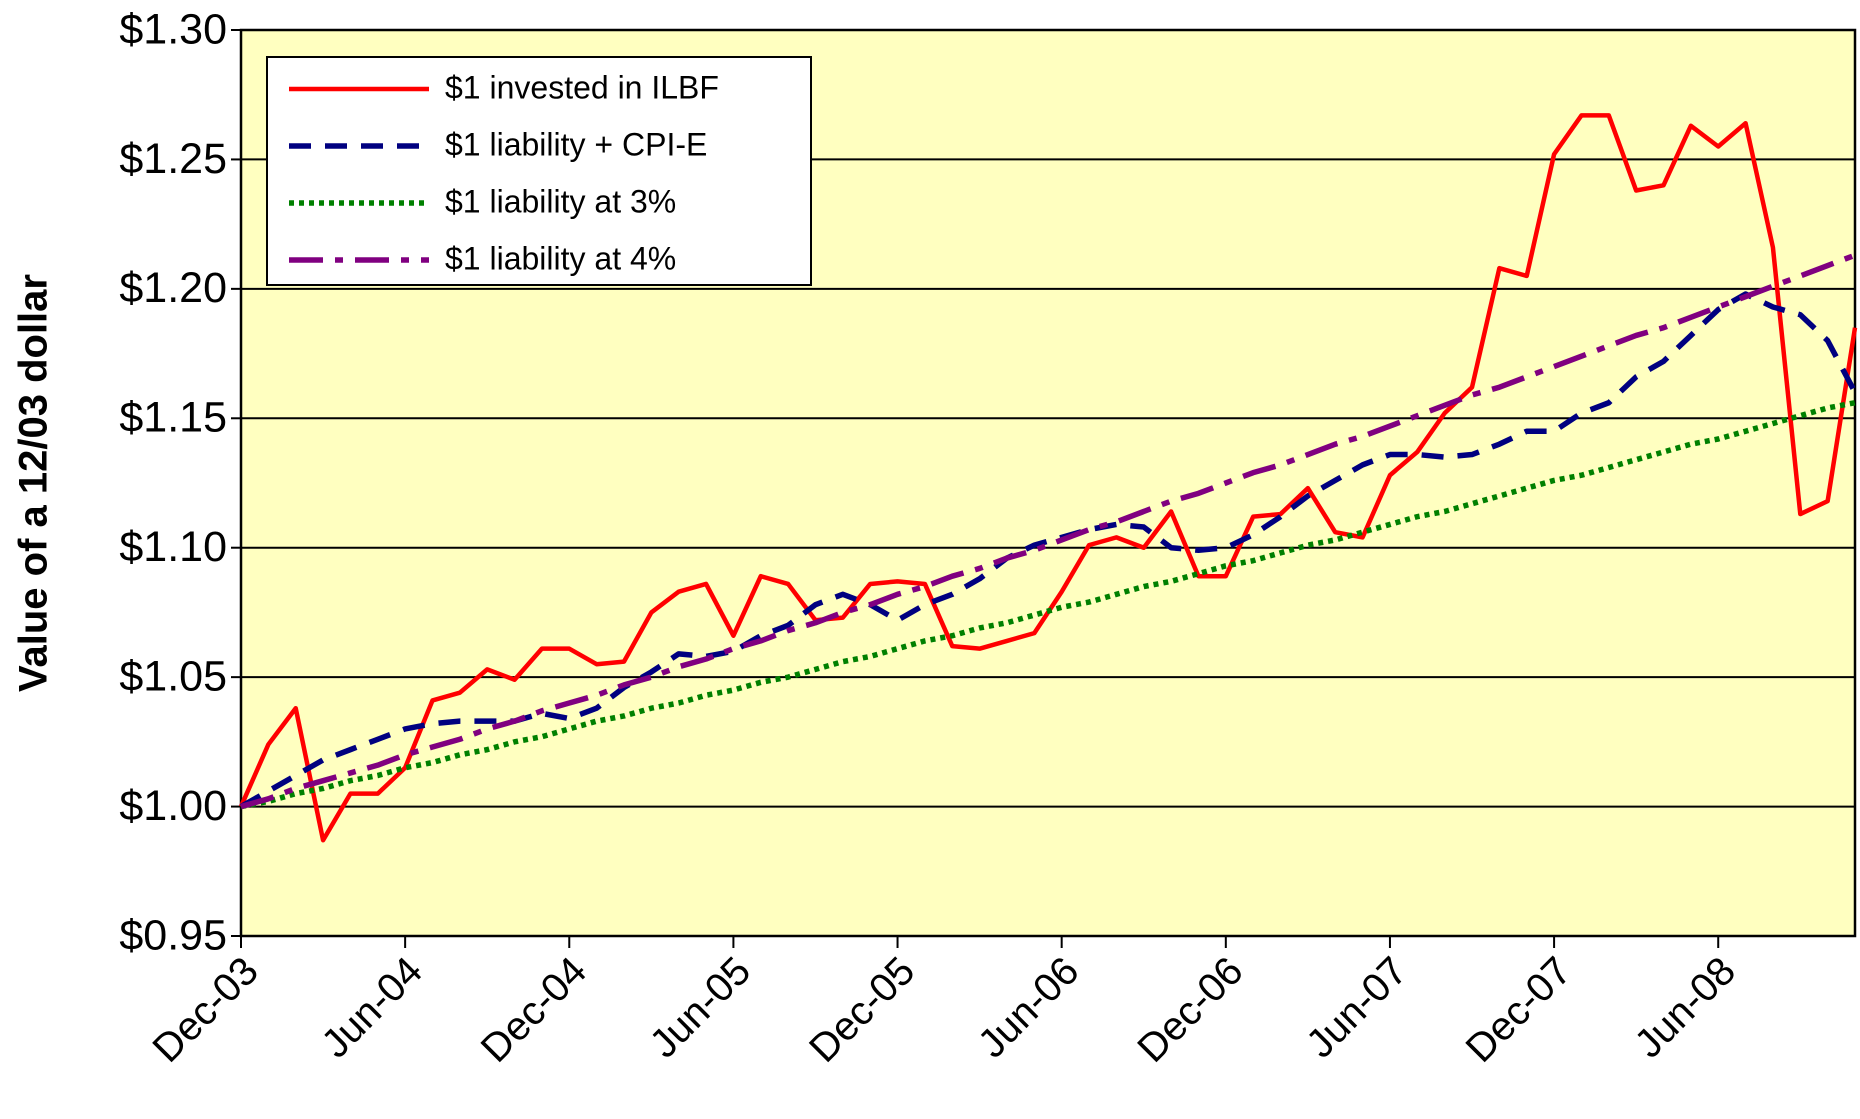 Image resolution: width=1860 pixels, height=1119 pixels. I want to click on x-tick-label: Dec-06, so click(1190, 1010).